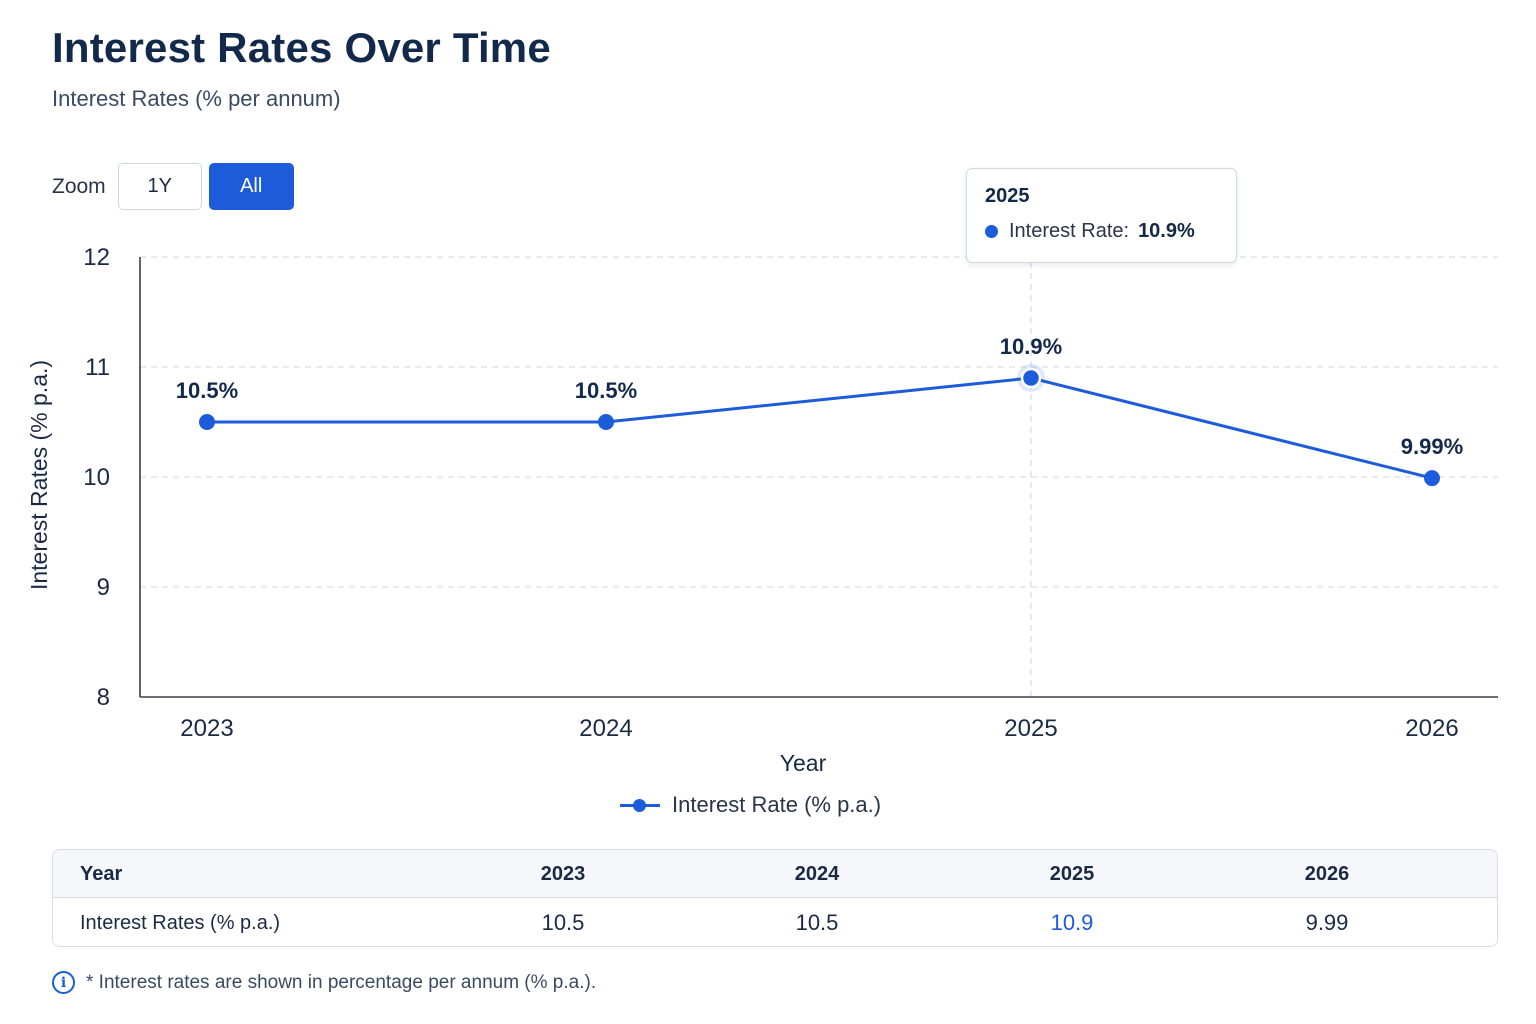  What do you see at coordinates (1030, 728) in the screenshot?
I see `x-tick-label: 2025` at bounding box center [1030, 728].